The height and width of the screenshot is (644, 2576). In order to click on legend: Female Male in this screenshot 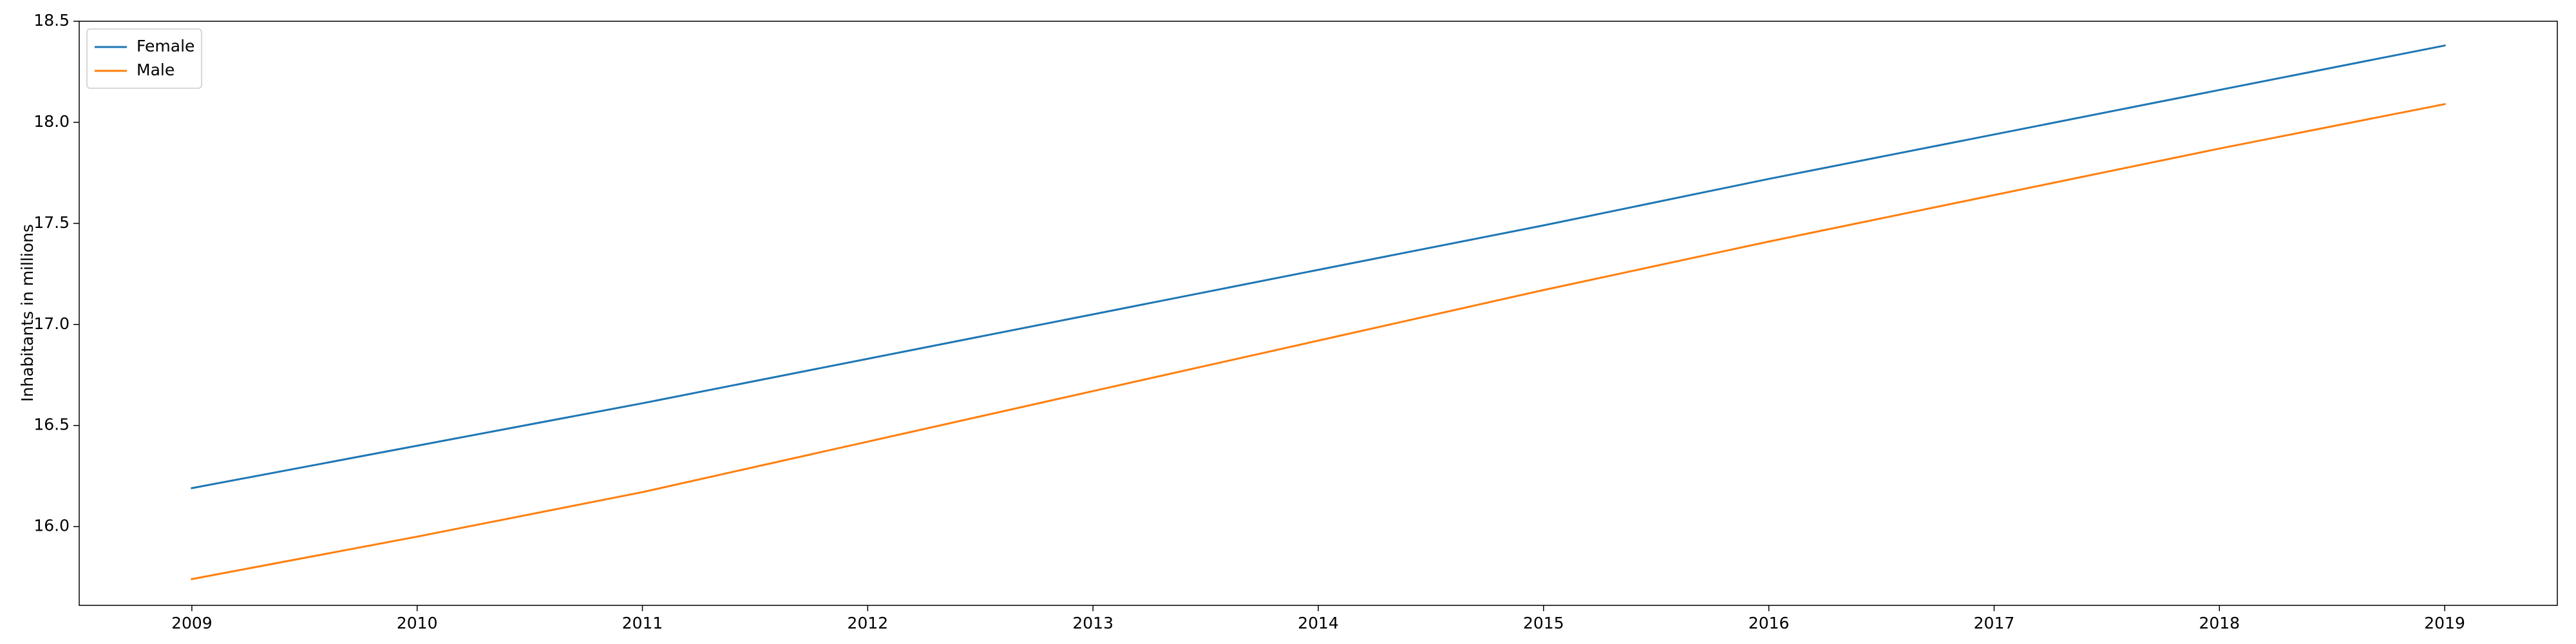, I will do `click(144, 58)`.